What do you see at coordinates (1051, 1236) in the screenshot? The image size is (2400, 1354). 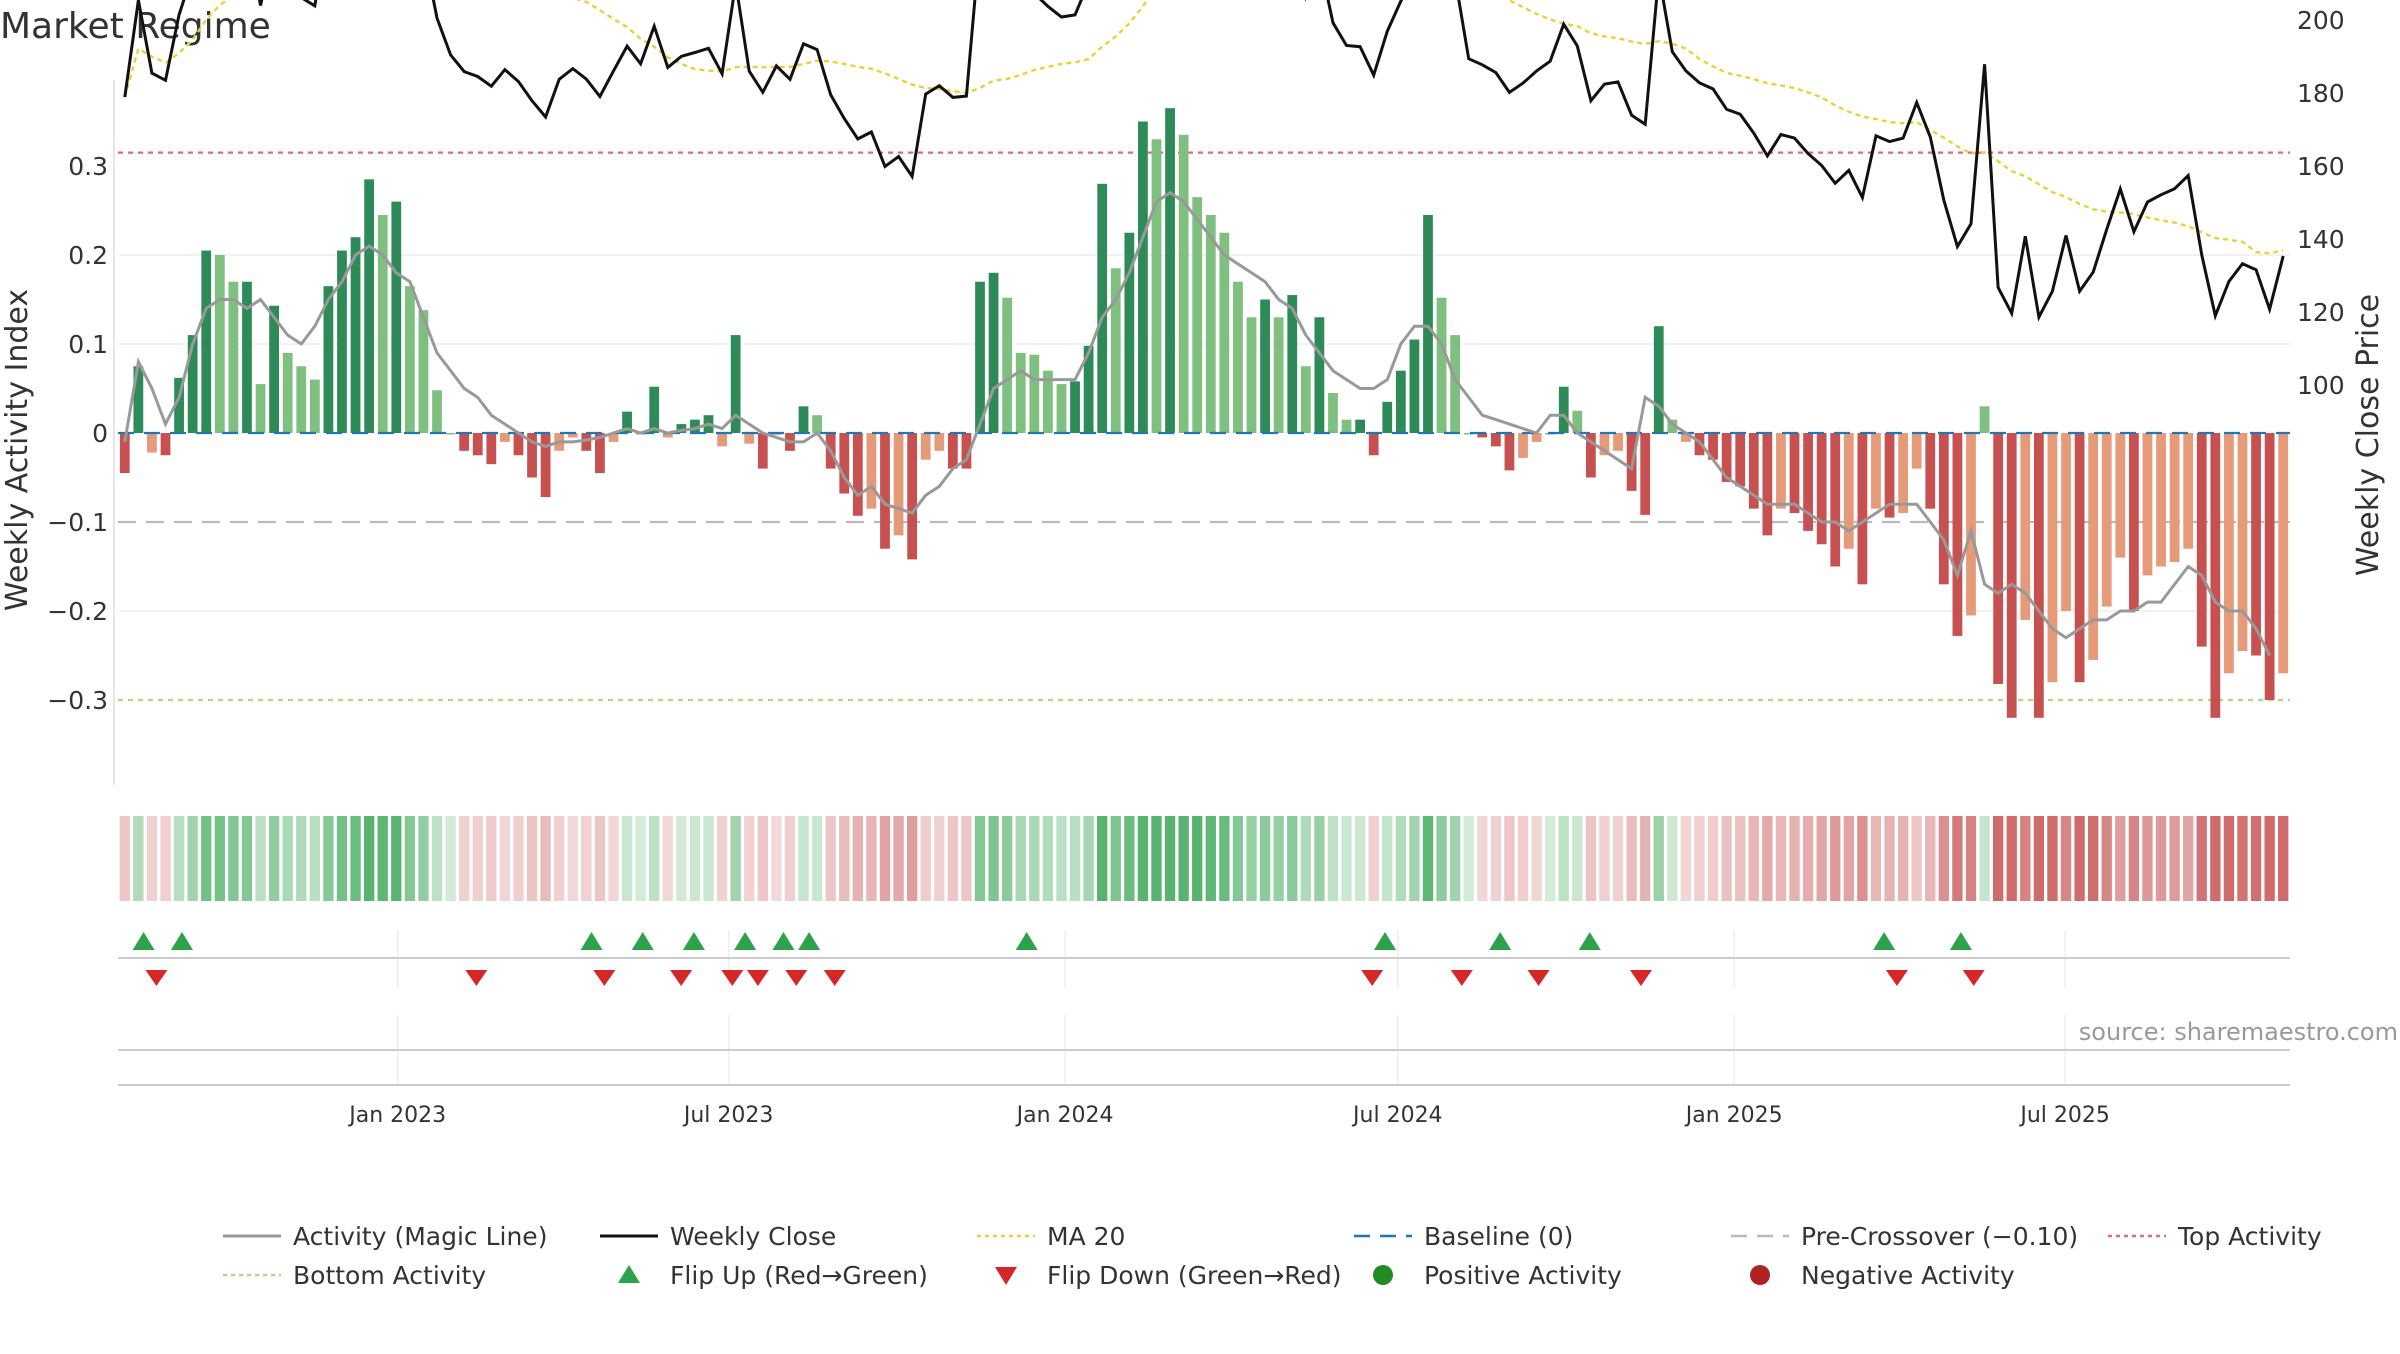 I see `legend-item: MA 20` at bounding box center [1051, 1236].